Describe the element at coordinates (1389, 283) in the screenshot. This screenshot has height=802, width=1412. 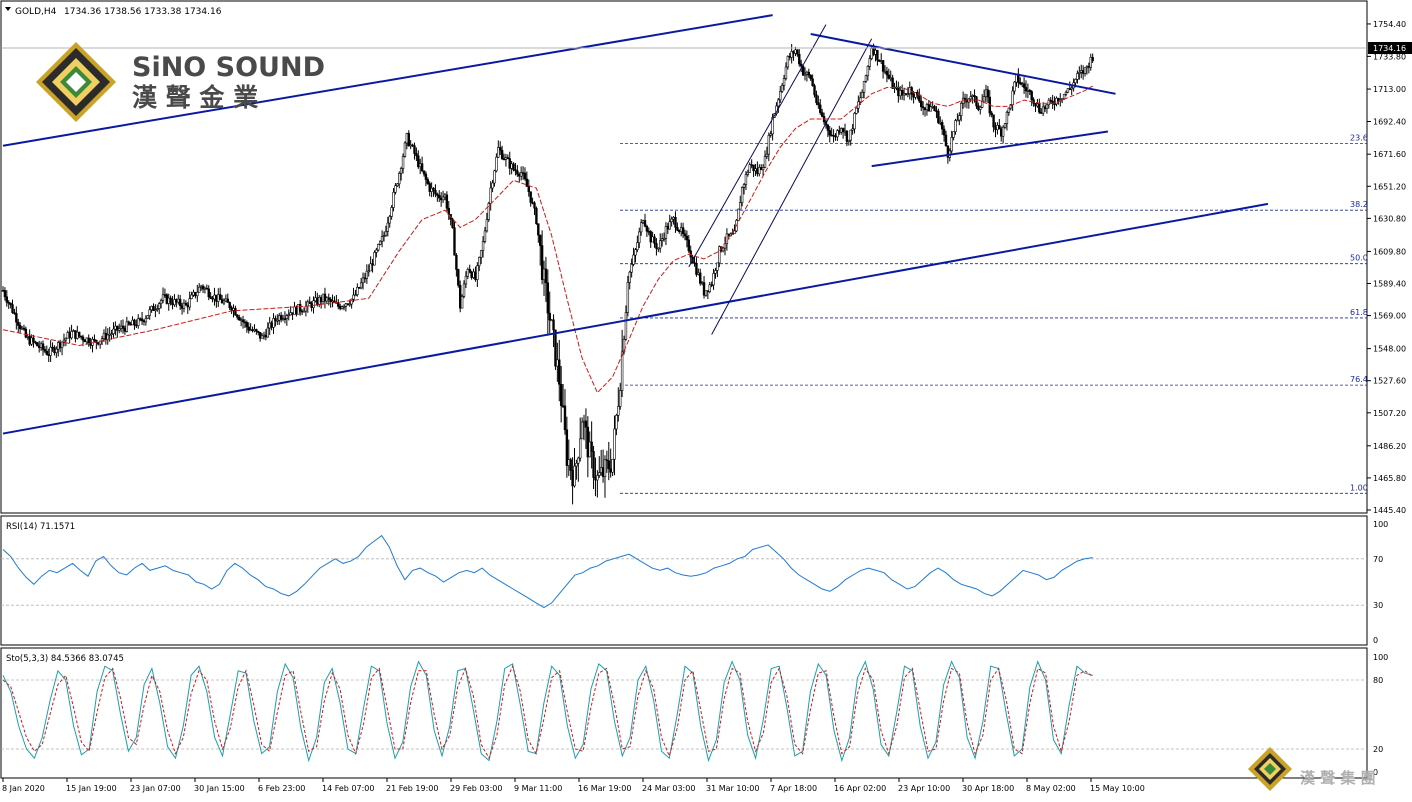
I see `price-axis-label: 1589.40` at that location.